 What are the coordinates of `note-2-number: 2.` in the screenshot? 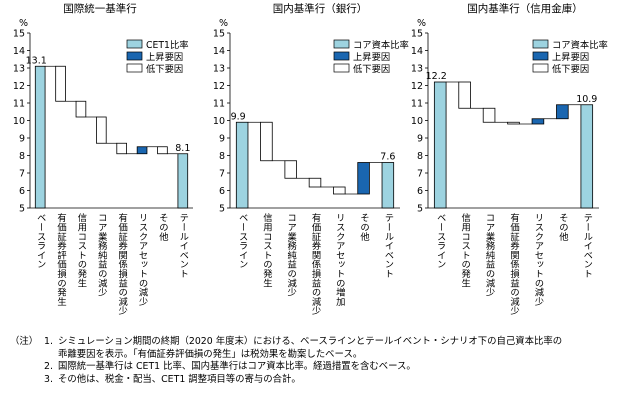 It's located at (48, 367).